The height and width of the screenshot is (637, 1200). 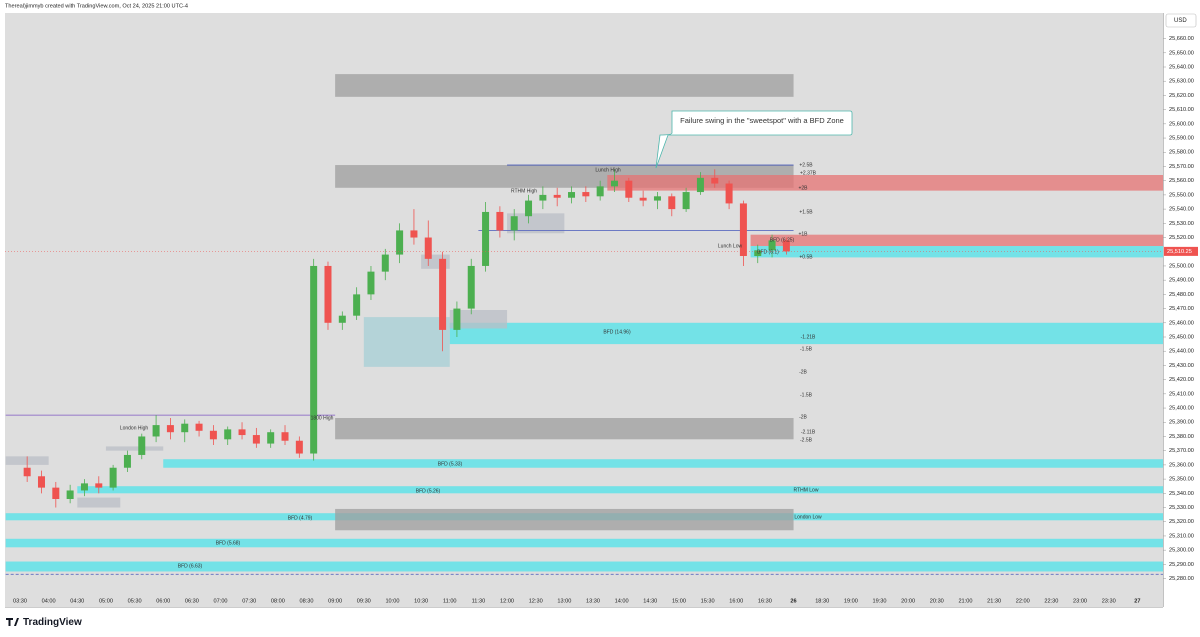 What do you see at coordinates (1181, 224) in the screenshot?
I see `y-tick-label: 25,530.00` at bounding box center [1181, 224].